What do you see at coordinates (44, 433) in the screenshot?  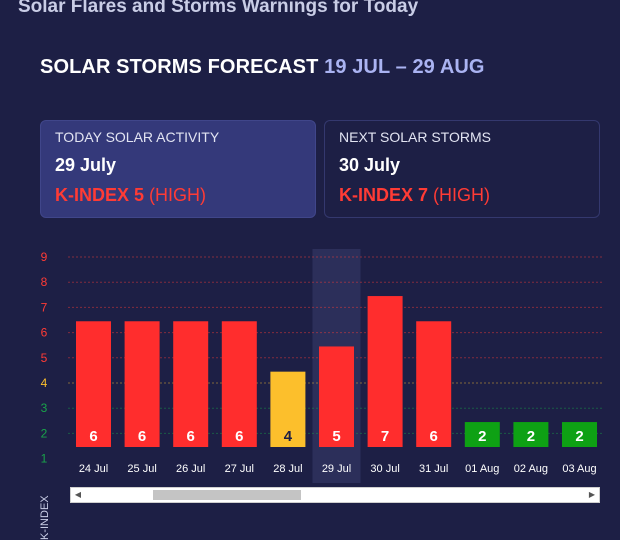 I see `y-tick-label: 2` at bounding box center [44, 433].